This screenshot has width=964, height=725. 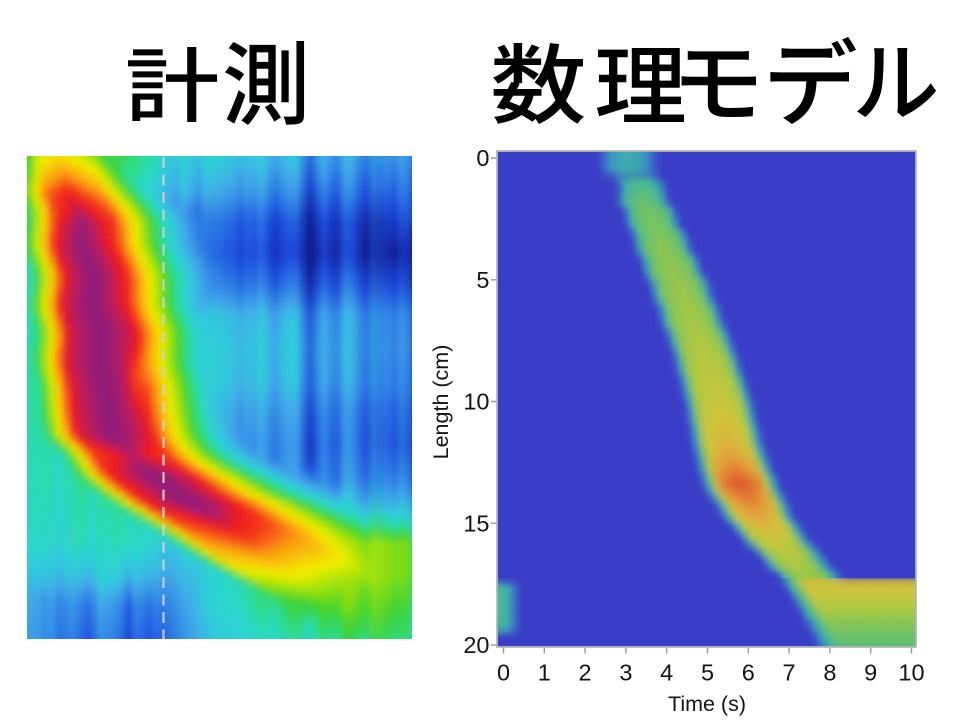 I want to click on svg-text: Length (cm), so click(x=441, y=402).